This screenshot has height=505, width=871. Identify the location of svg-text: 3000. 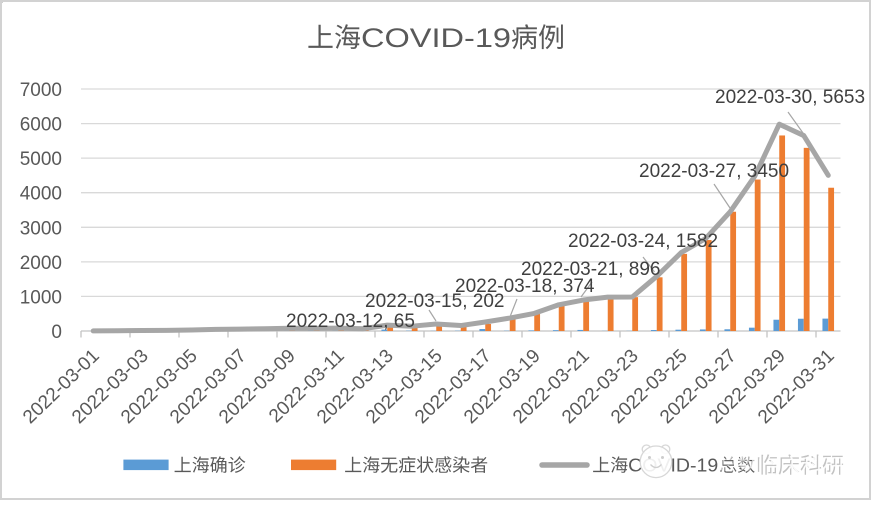
(41, 228).